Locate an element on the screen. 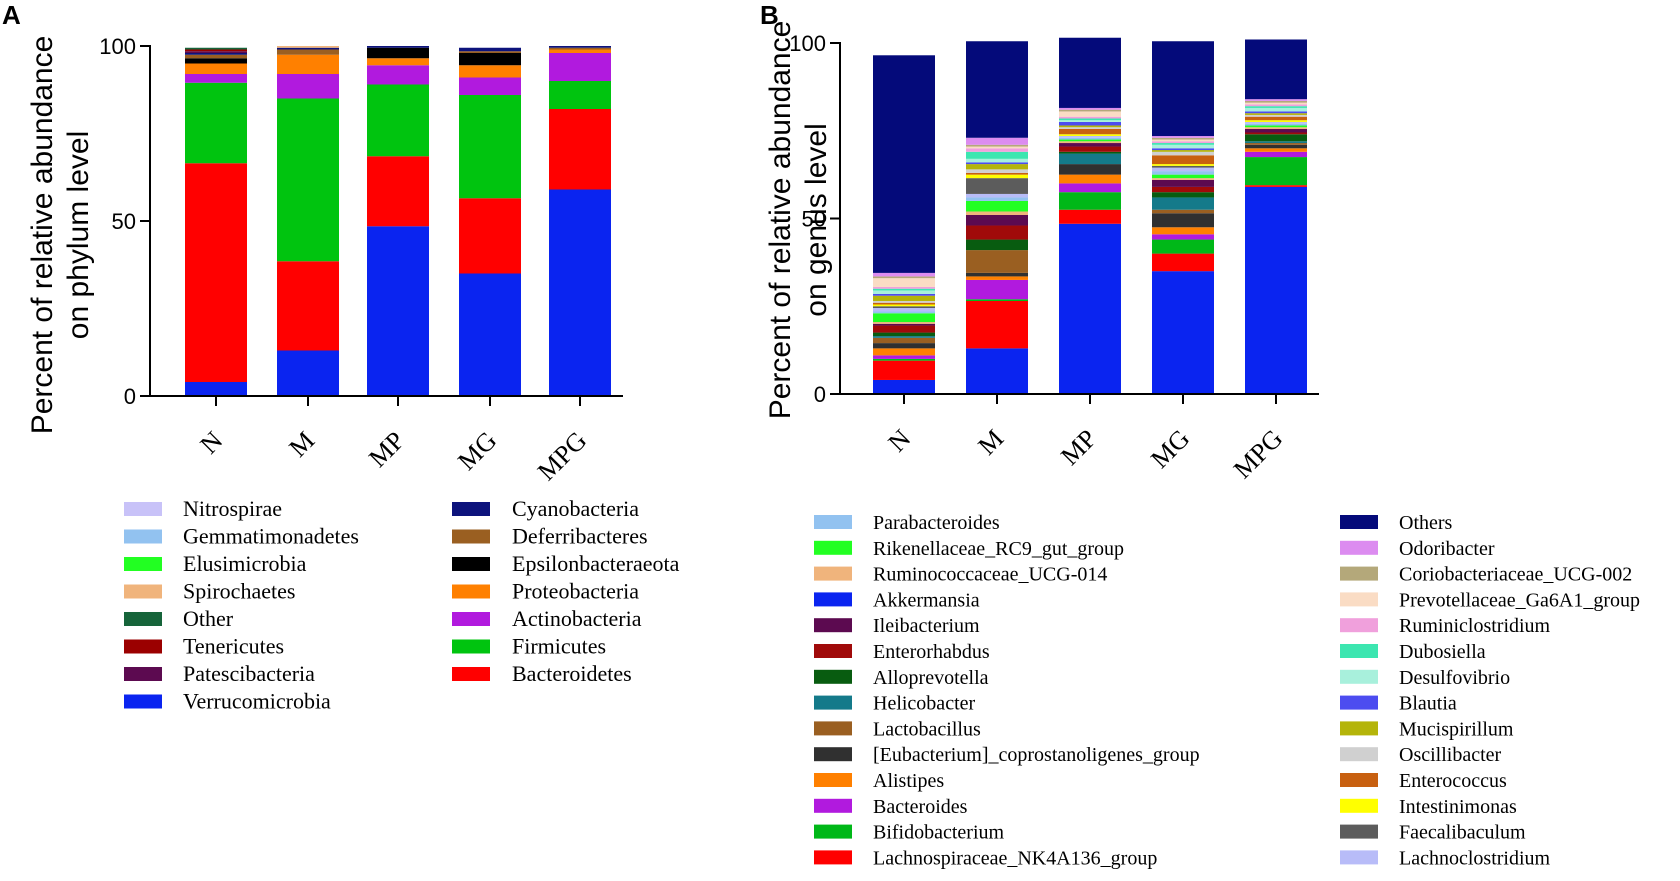 Image resolution: width=1680 pixels, height=881 pixels. panel-b-legend-label: [Eubacterium]_coprostanoligenes_group is located at coordinates (1036, 755).